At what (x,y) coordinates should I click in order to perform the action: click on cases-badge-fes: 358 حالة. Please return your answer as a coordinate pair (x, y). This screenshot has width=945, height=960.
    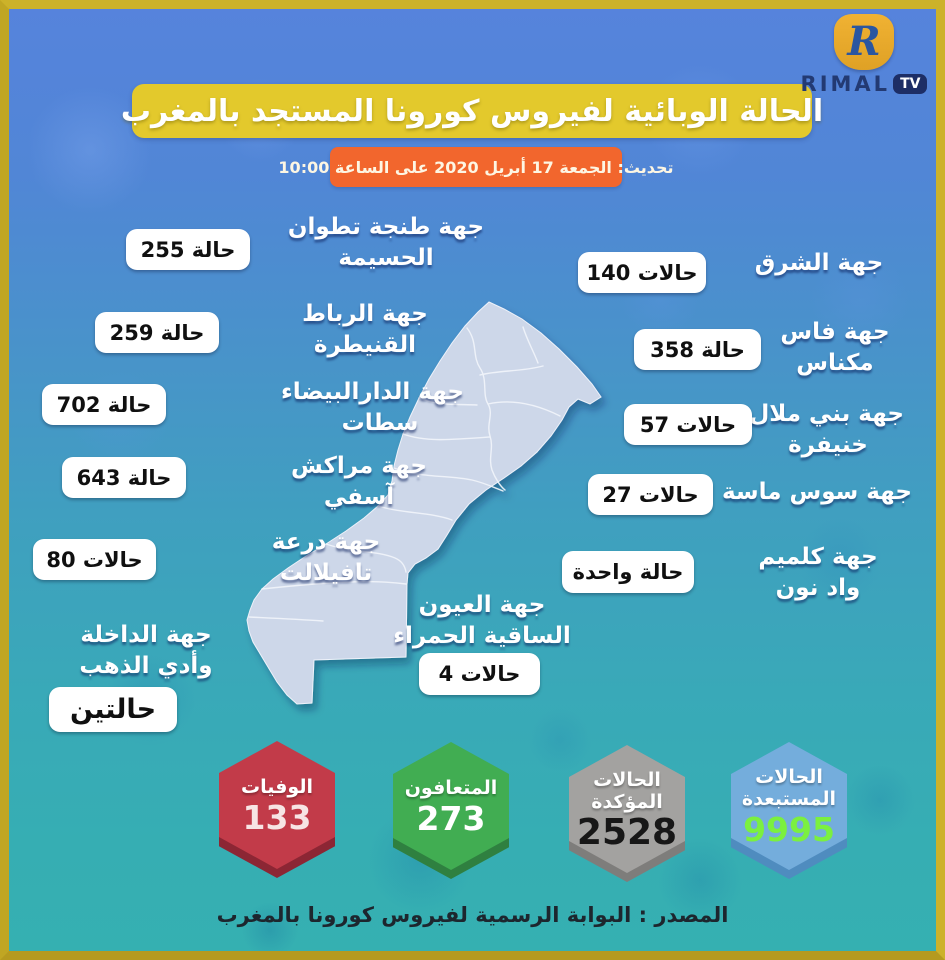
    Looking at the image, I should click on (697, 349).